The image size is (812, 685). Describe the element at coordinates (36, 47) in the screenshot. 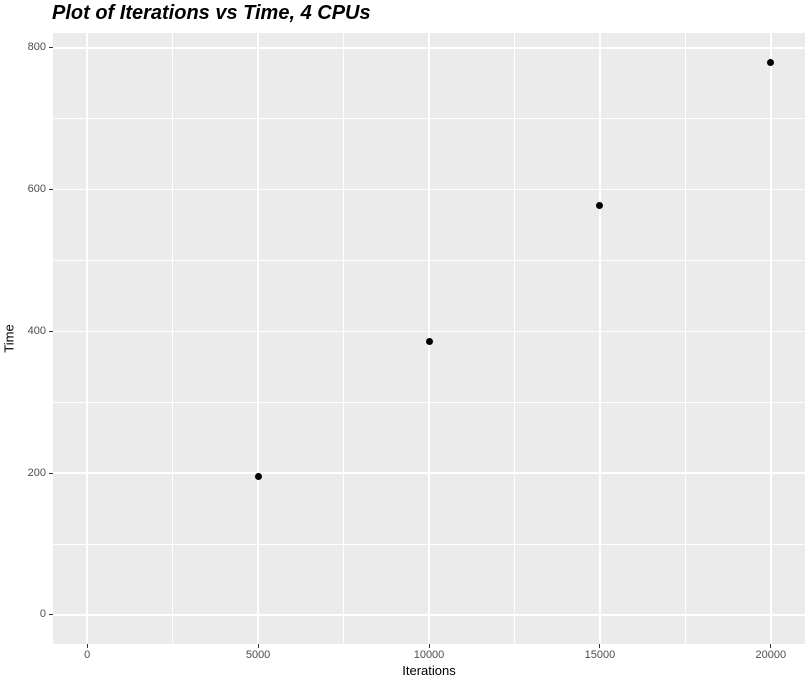

I see `y-tick-label: 800` at that location.